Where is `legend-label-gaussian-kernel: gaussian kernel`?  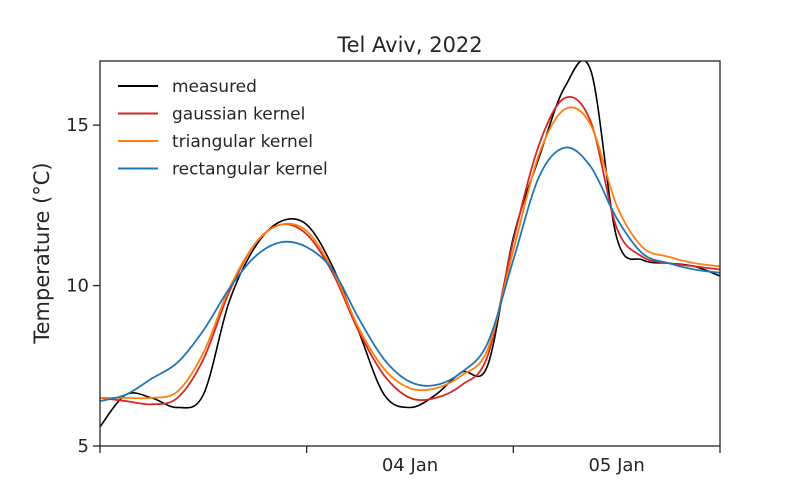
legend-label-gaussian-kernel: gaussian kernel is located at coordinates (238, 115).